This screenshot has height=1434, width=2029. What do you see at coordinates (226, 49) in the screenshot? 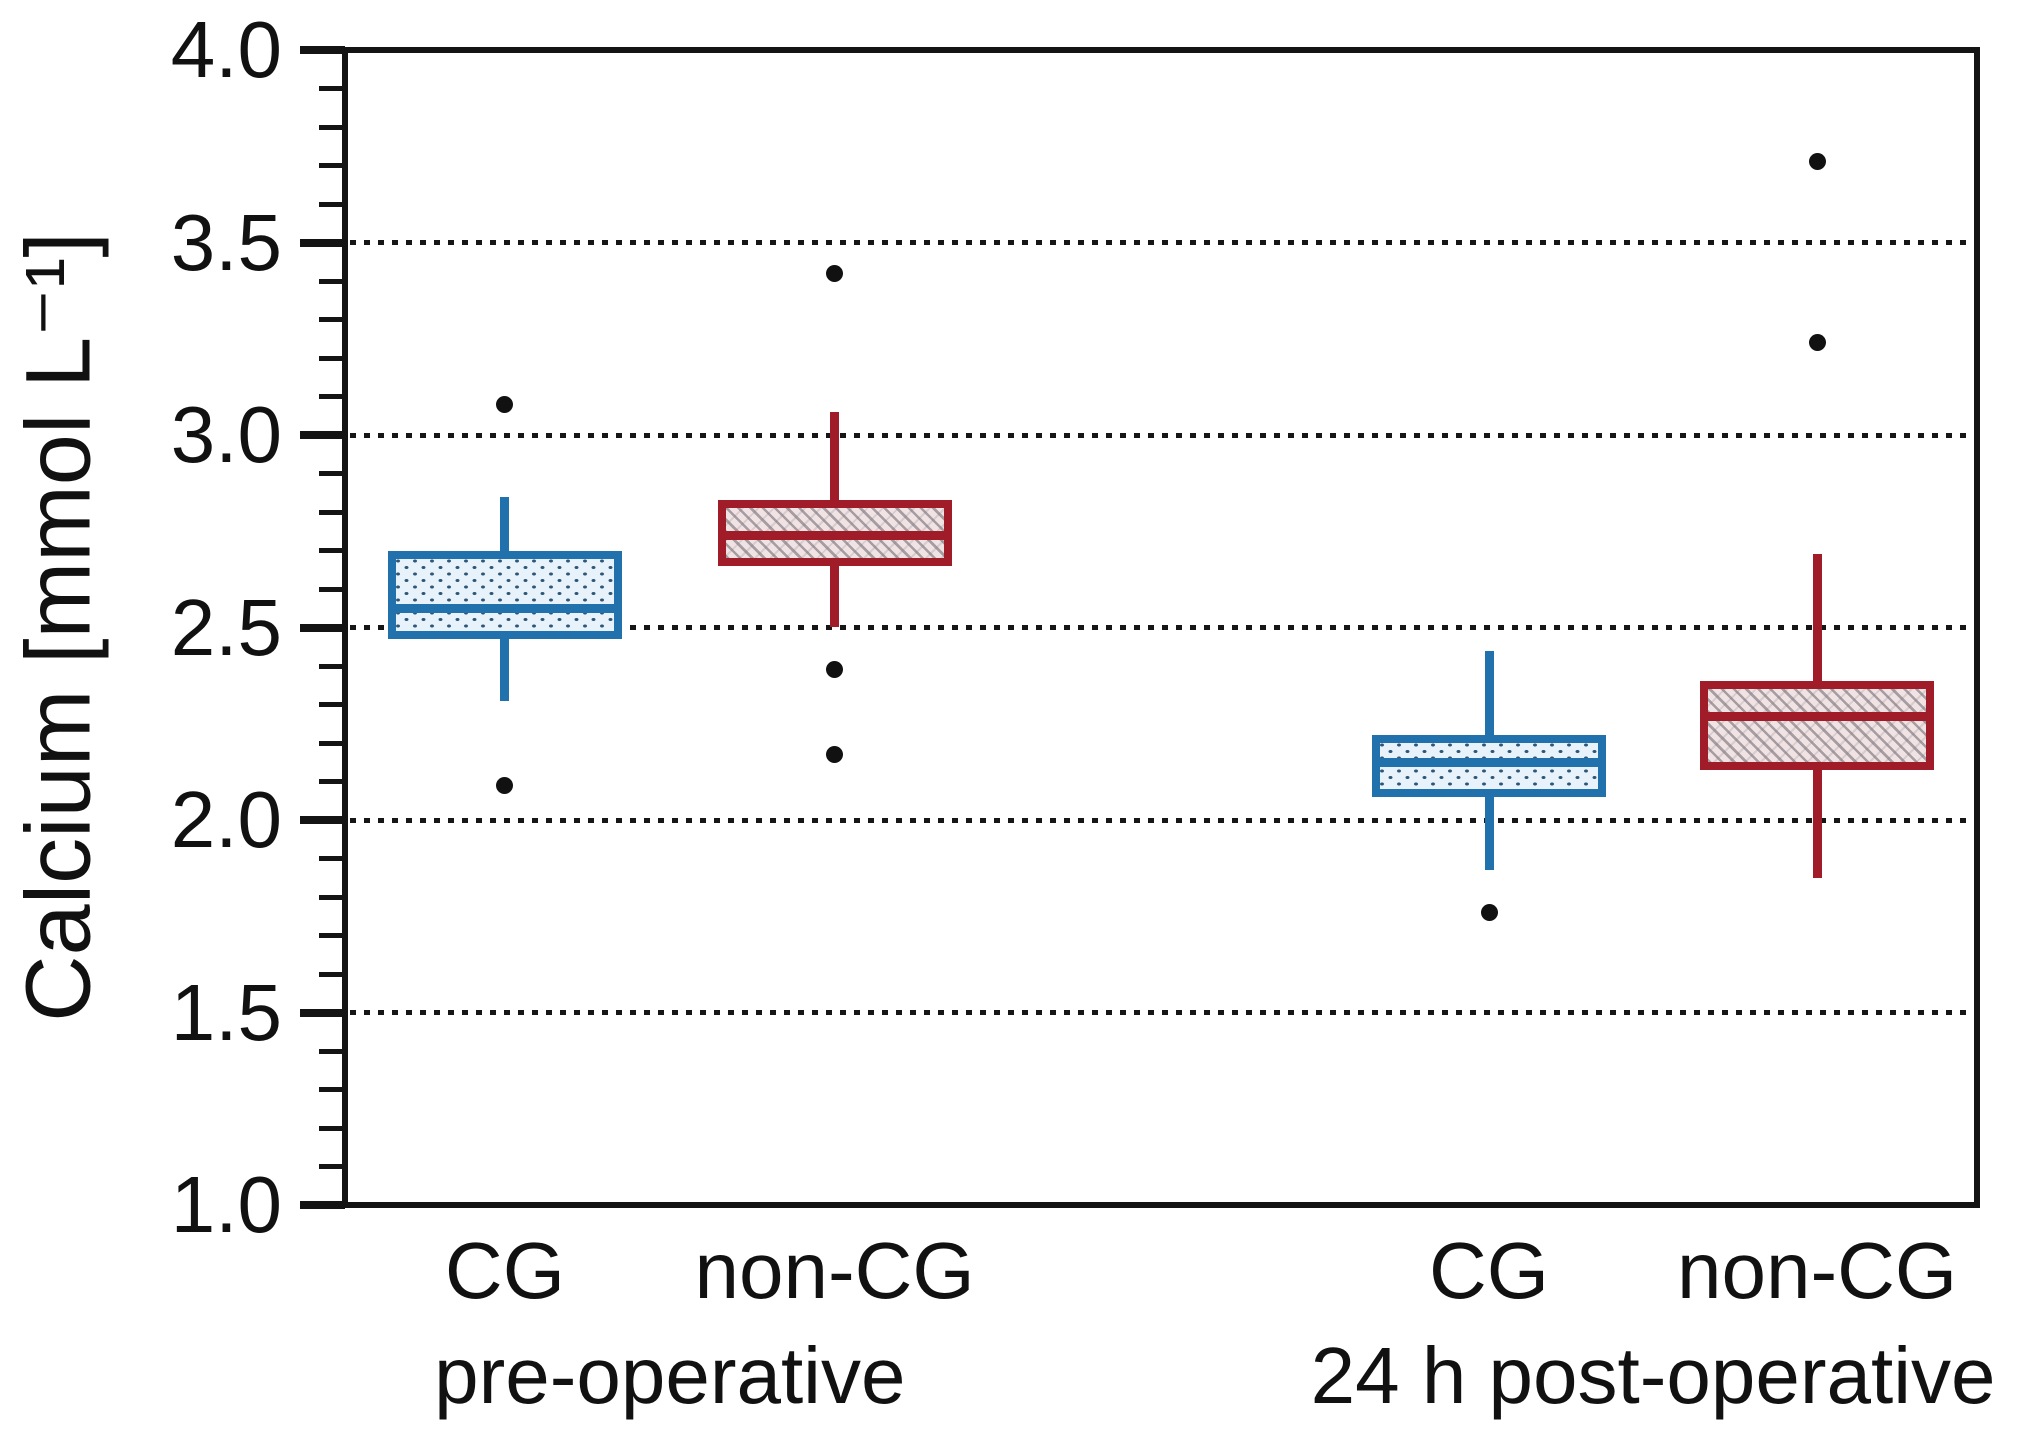
I see `y-tick-label: 4.0` at bounding box center [226, 49].